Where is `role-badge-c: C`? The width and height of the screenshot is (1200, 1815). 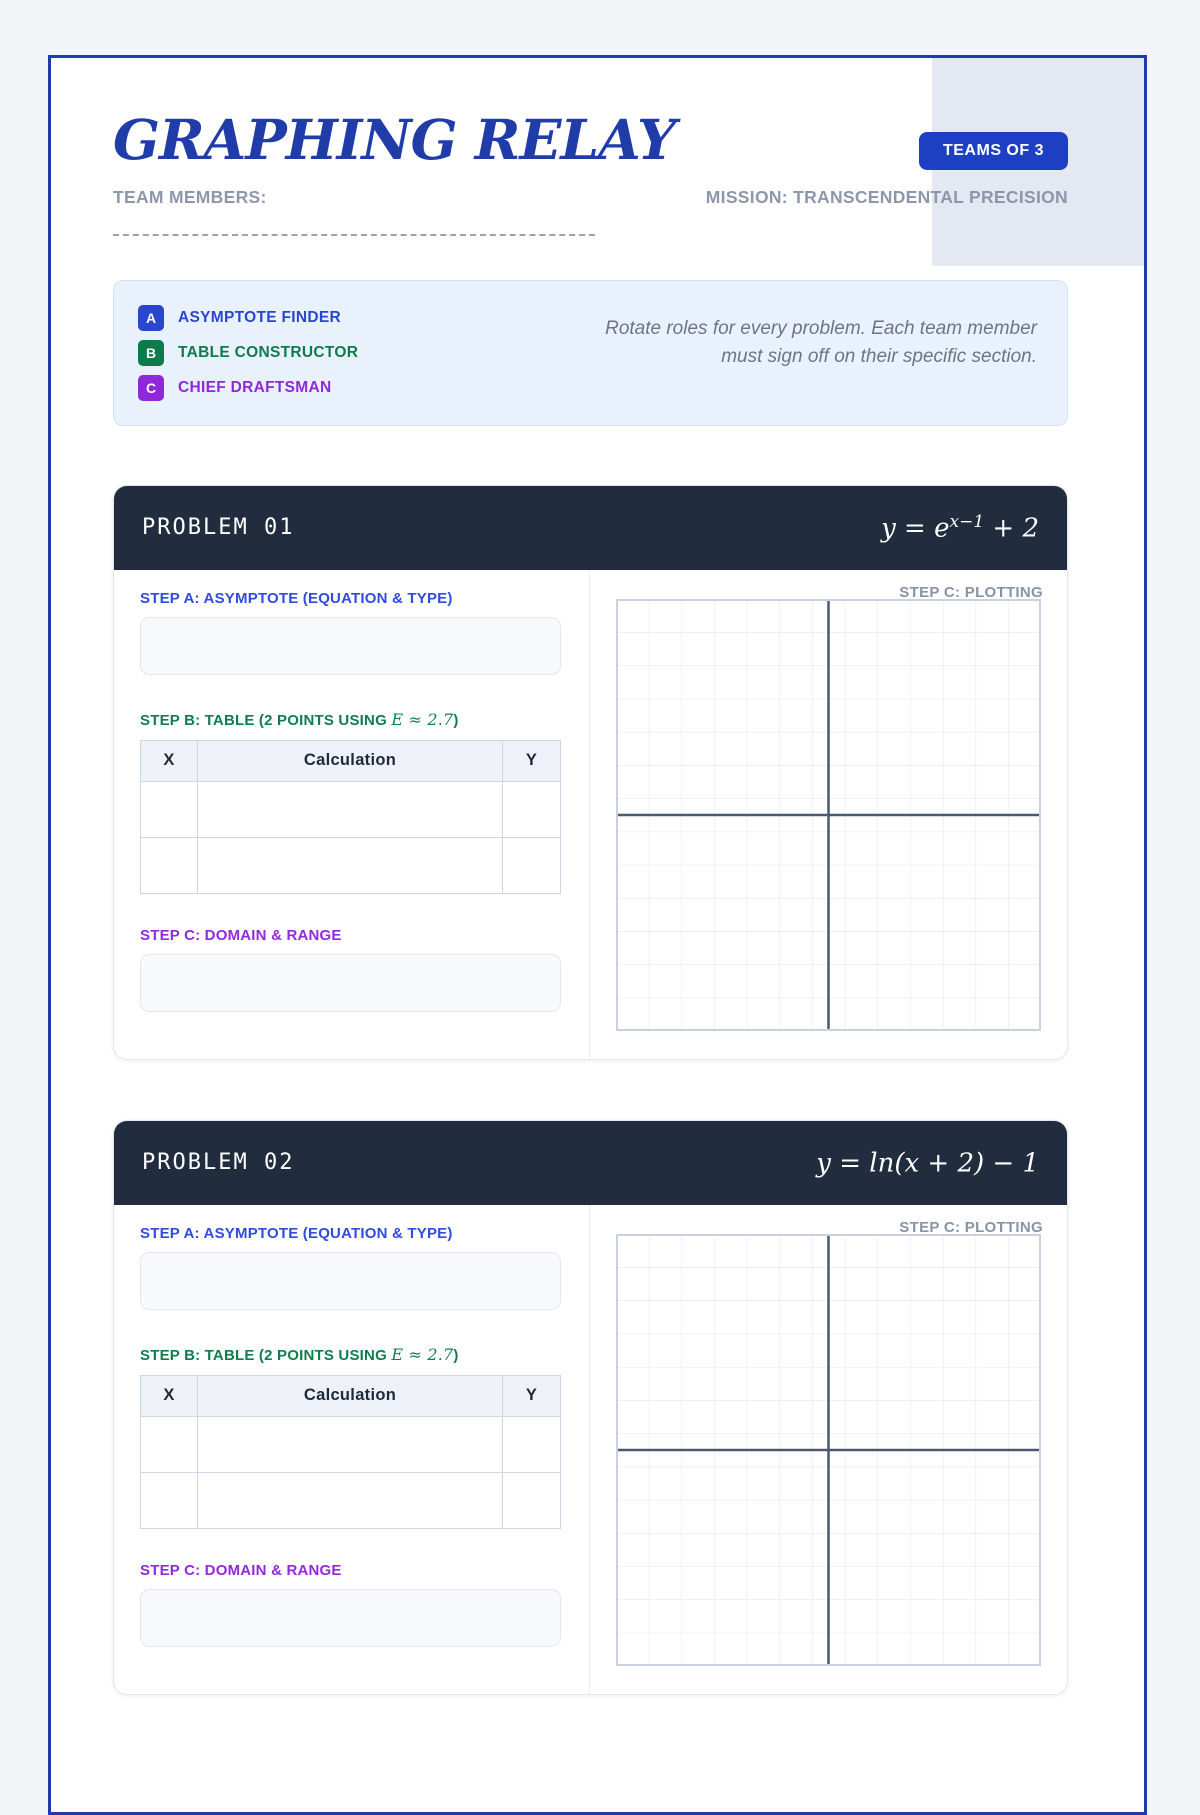
role-badge-c: C is located at coordinates (151, 387).